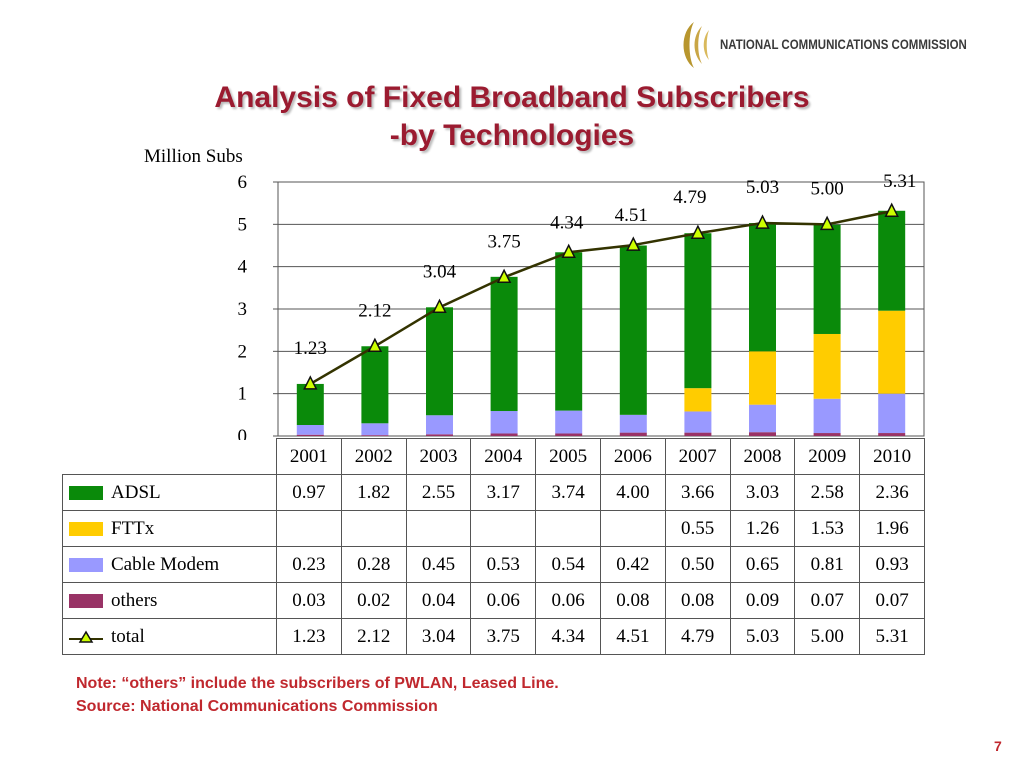  Describe the element at coordinates (762, 492) in the screenshot. I see `table-cell: 3.03` at that location.